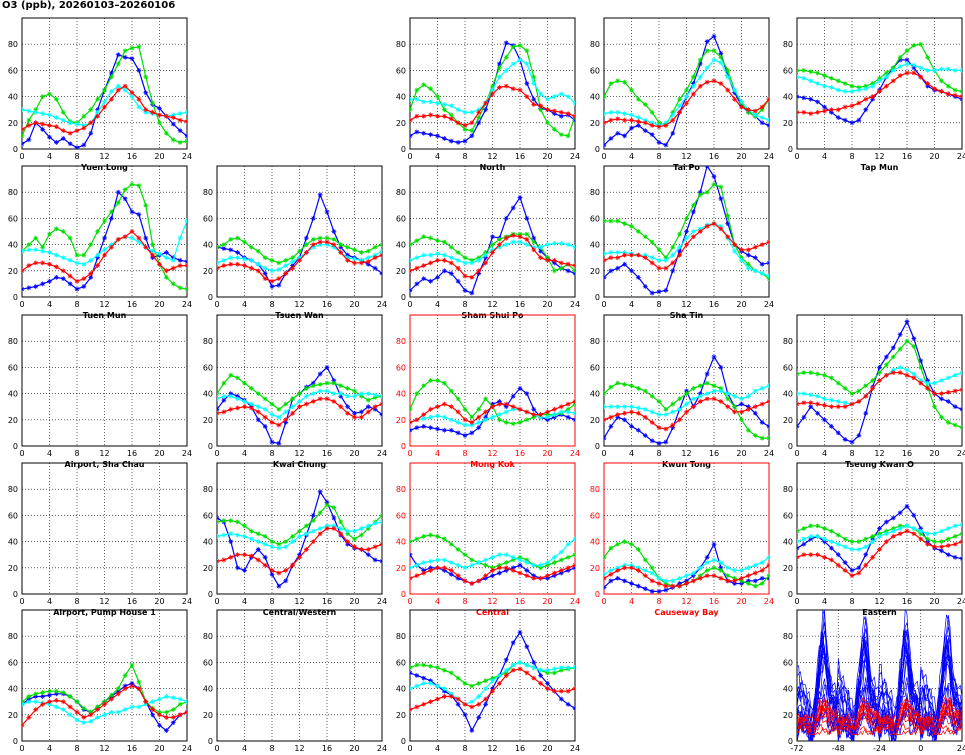 The height and width of the screenshot is (755, 965). Describe the element at coordinates (13, 367) in the screenshot. I see `y-tick-label: 60` at that location.